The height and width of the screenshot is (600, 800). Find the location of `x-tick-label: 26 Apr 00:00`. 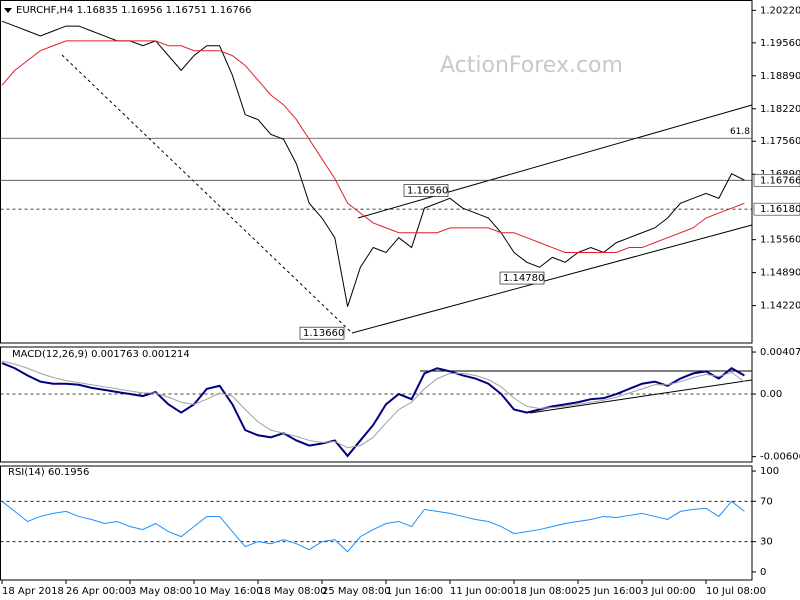

x-tick-label: 26 Apr 00:00 is located at coordinates (98, 591).